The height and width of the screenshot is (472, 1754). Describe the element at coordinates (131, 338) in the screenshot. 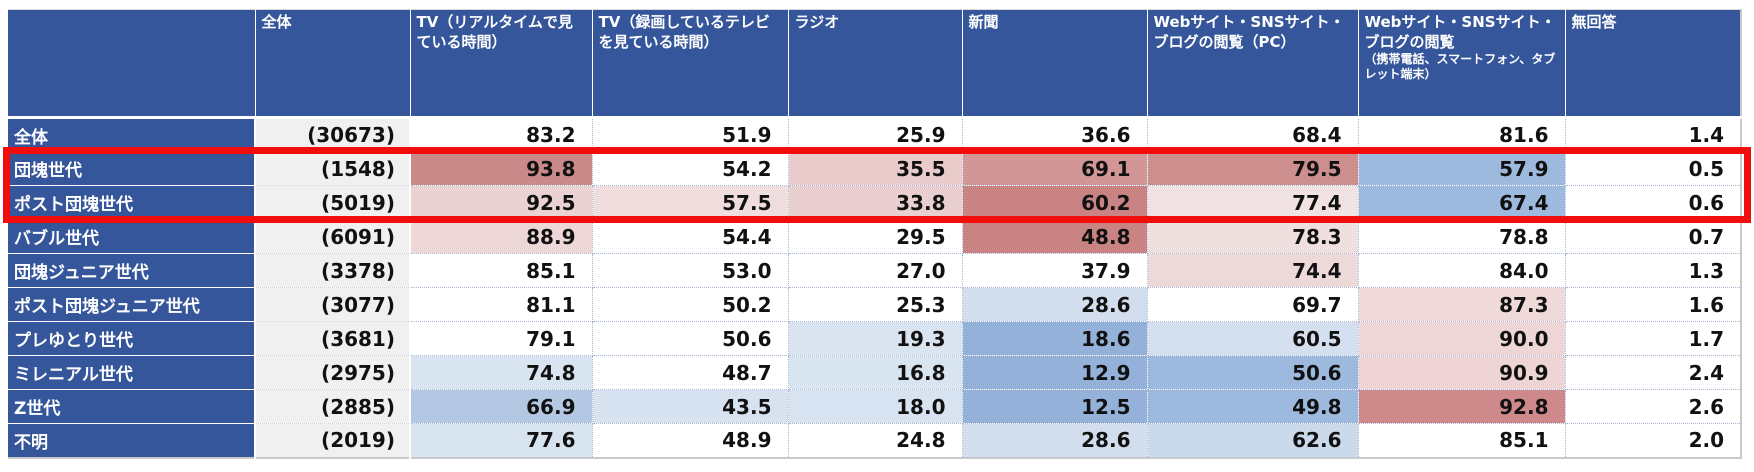

I see `row-label: プレゆとり世代` at that location.